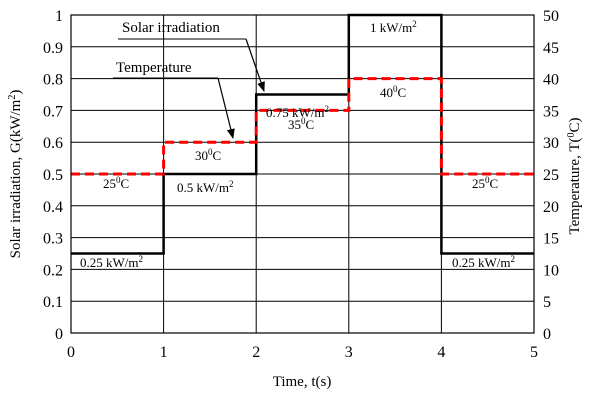 This screenshot has width=590, height=394. Describe the element at coordinates (302, 382) in the screenshot. I see `x-axis-label: Time, t(s)` at that location.